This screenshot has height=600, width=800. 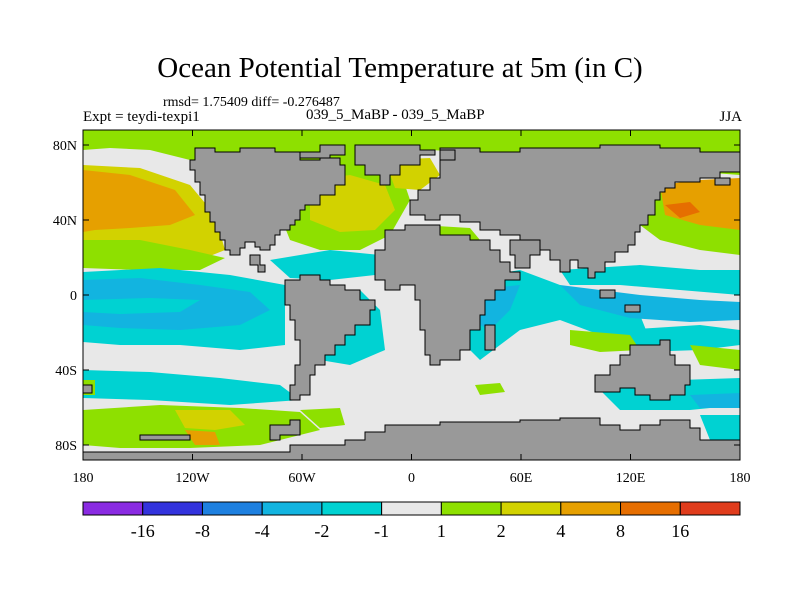 What do you see at coordinates (65, 146) in the screenshot?
I see `y-tick-label: 80N` at bounding box center [65, 146].